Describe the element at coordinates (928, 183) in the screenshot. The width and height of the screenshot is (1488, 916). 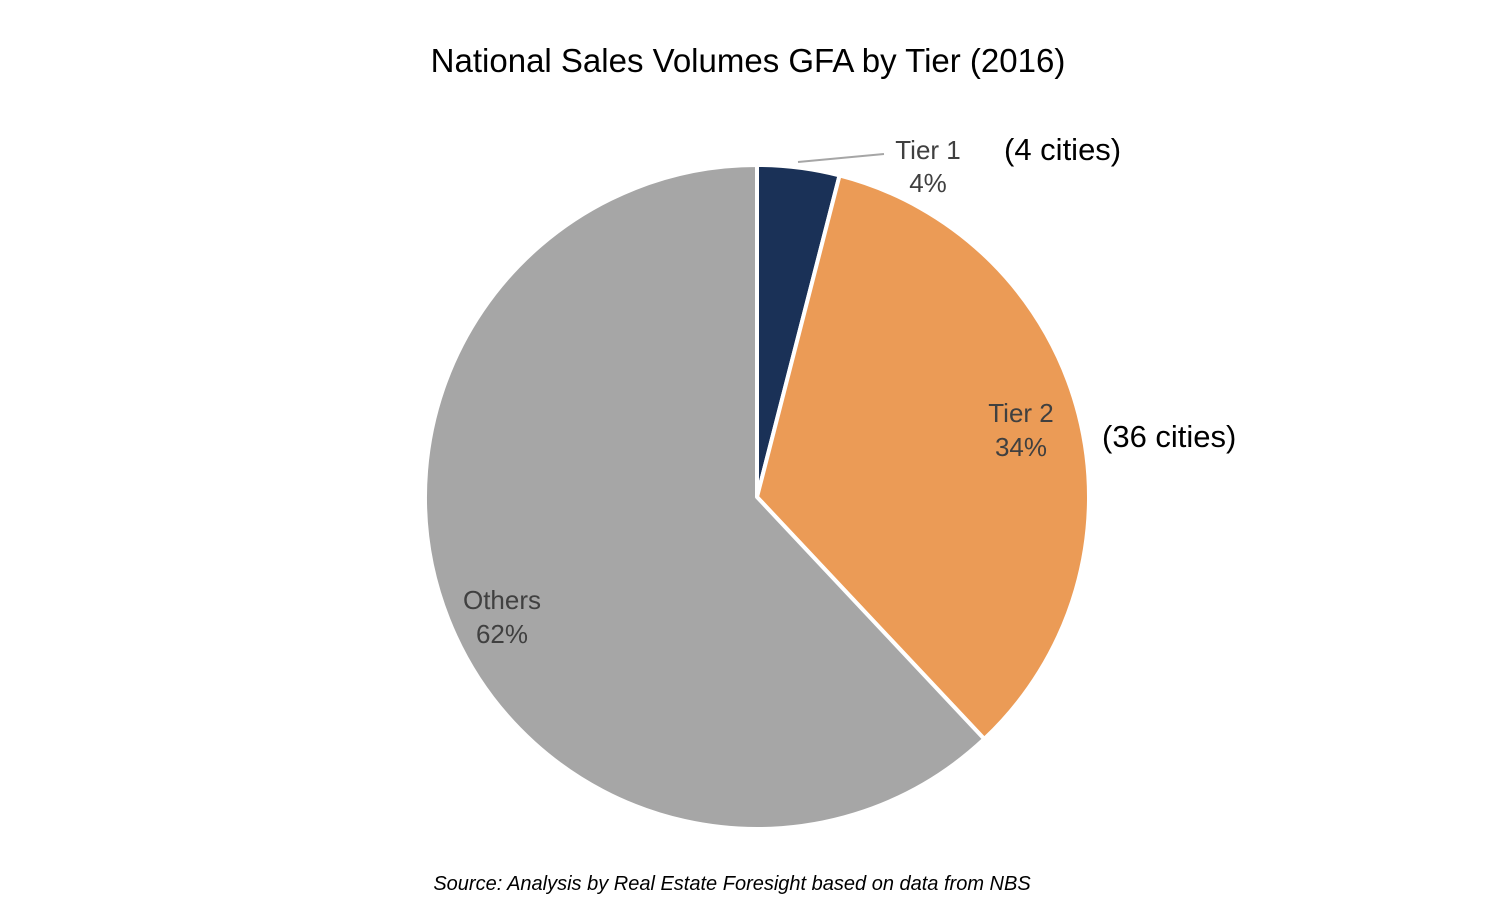
I see `slice-label-tier-1-value: 4%` at that location.